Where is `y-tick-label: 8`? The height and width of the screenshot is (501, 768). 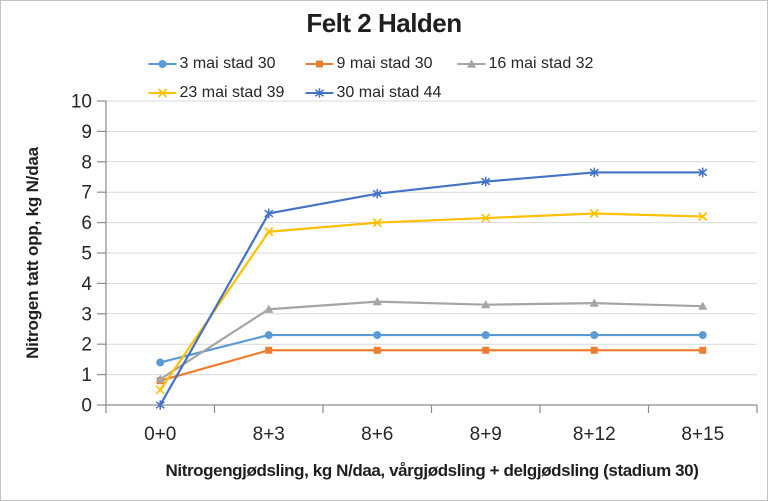 y-tick-label: 8 is located at coordinates (86, 162).